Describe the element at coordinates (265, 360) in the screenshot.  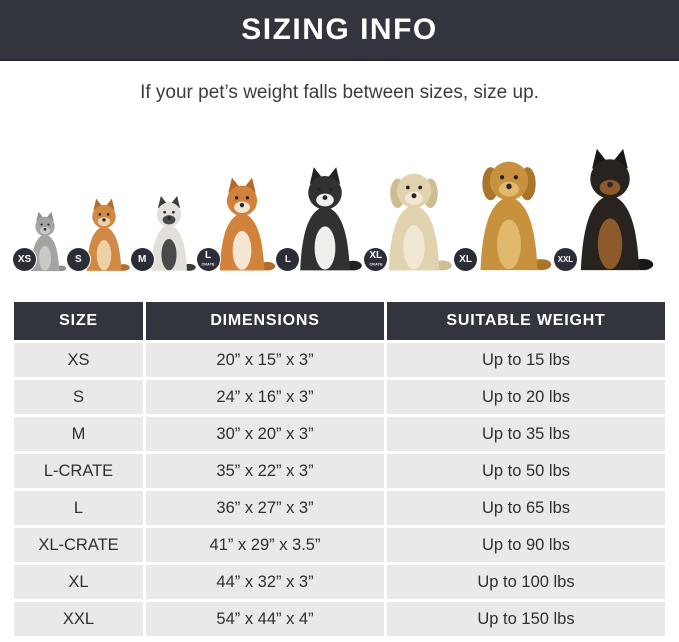
I see `cell-dimensions: 20” x 15” x 3”` at that location.